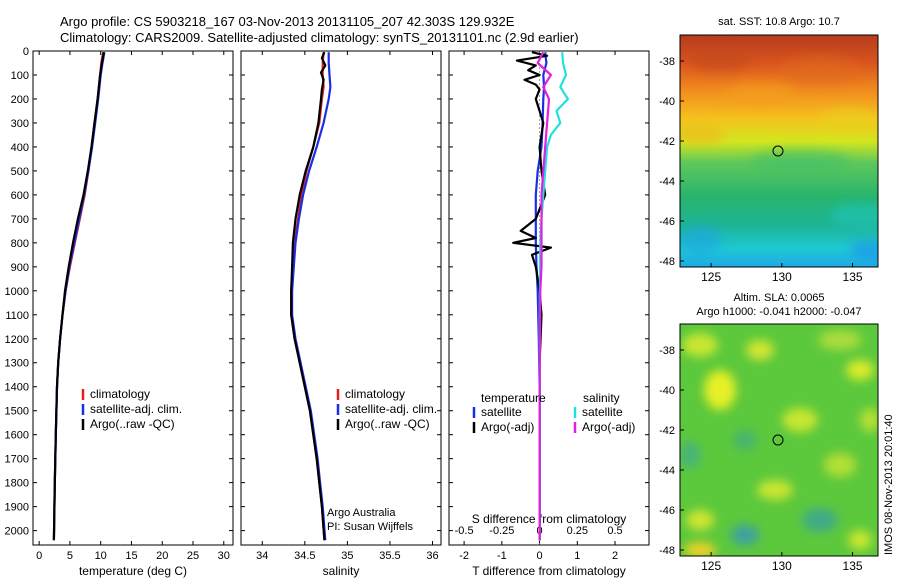  Describe the element at coordinates (615, 556) in the screenshot. I see `x-tick-label: 2` at that location.